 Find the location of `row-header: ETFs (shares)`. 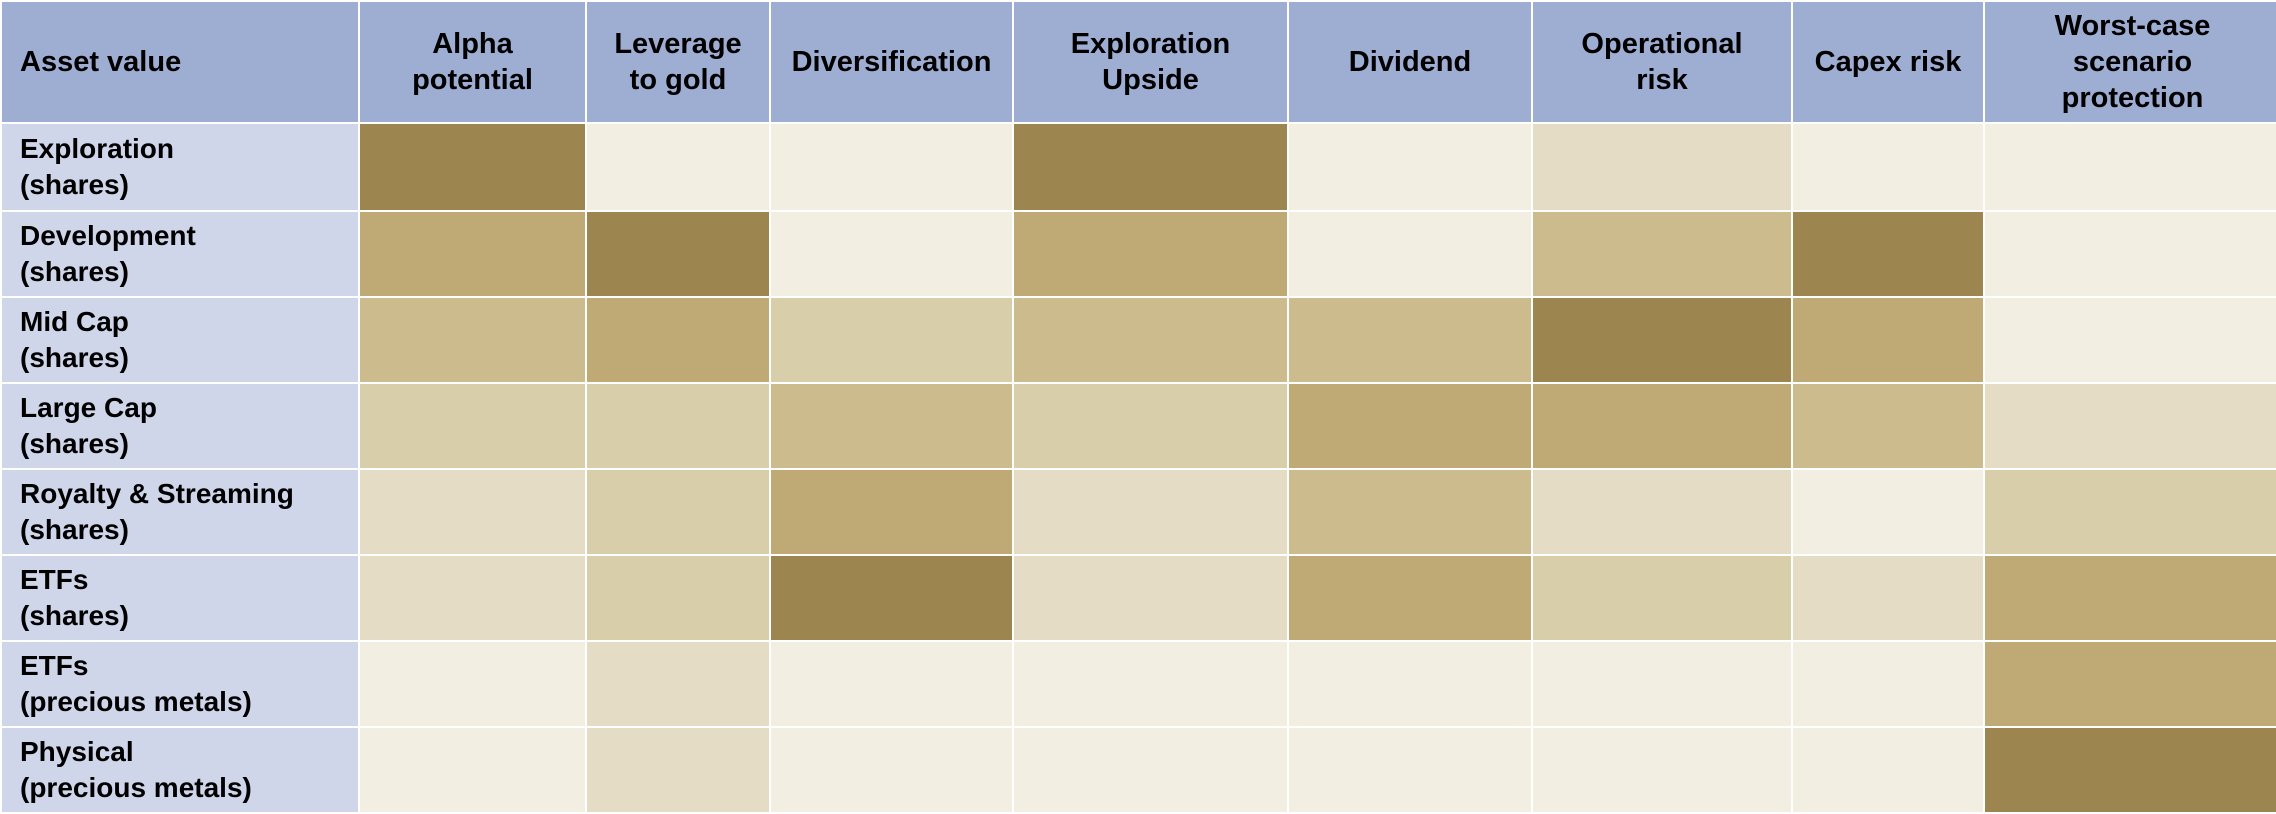

row-header: ETFs (shares) is located at coordinates (180, 598).